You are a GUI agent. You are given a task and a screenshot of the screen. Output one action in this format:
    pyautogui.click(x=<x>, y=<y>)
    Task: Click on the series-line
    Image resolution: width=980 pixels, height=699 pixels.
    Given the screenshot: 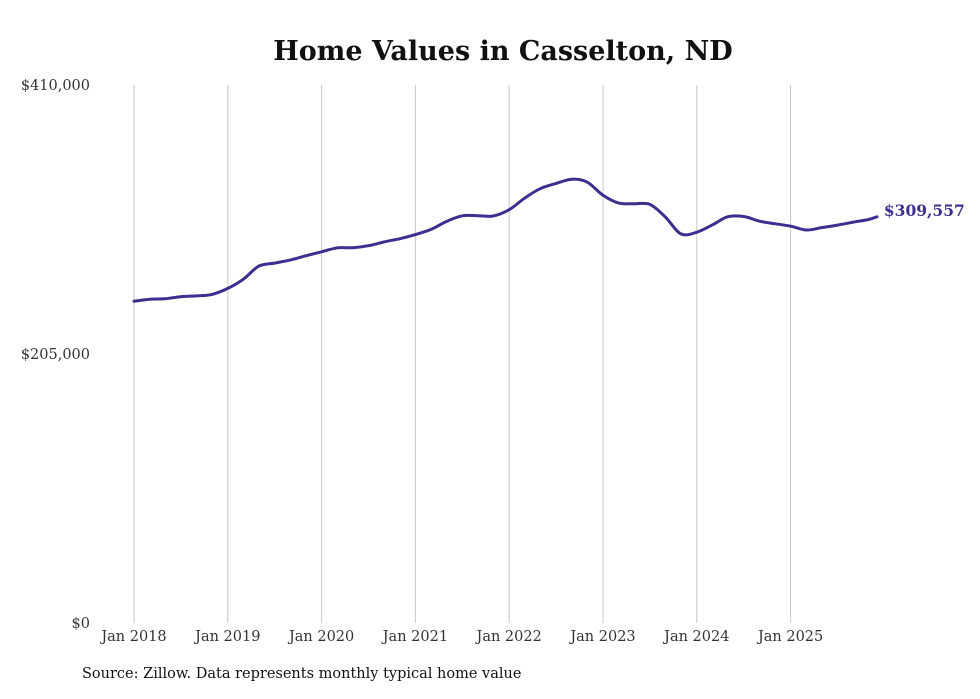 What is the action you would take?
    pyautogui.click(x=505, y=240)
    